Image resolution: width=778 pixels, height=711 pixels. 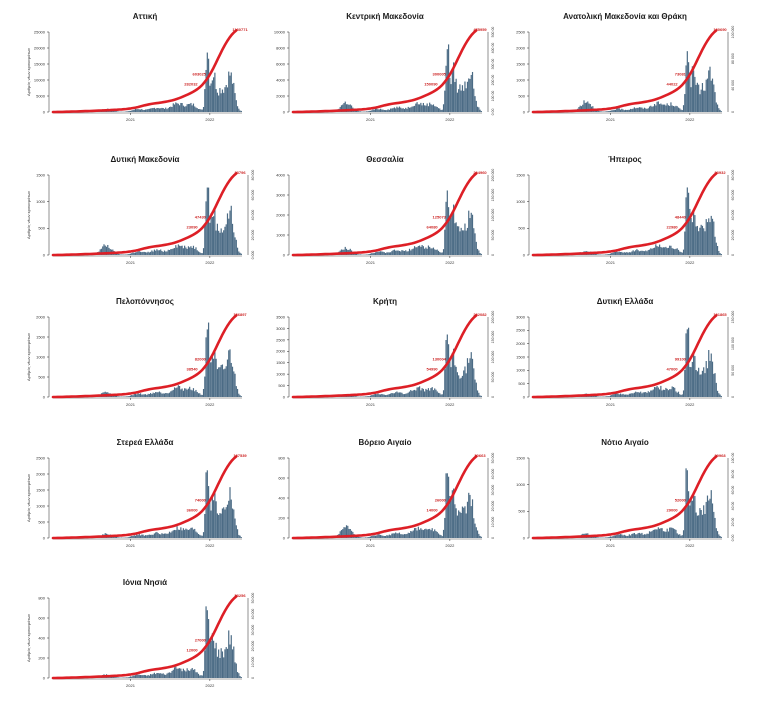 I want to click on right-tick-label: 200 000, so click(x=493, y=175).